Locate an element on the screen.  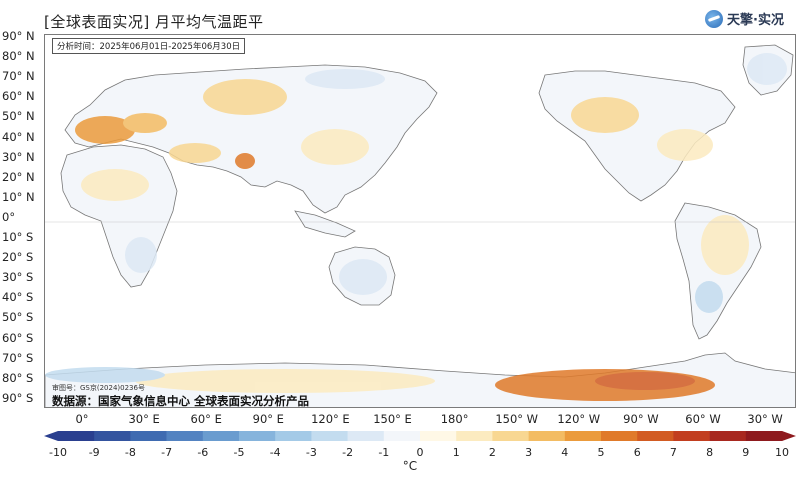
colorbar-tick-label: -5 is located at coordinates (239, 452).